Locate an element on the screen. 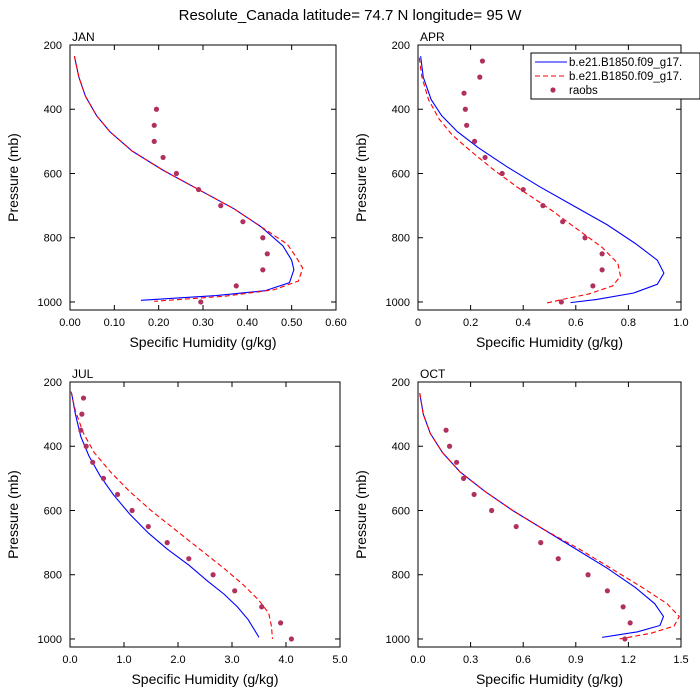  x-tick-label: 0.3 is located at coordinates (470, 660).